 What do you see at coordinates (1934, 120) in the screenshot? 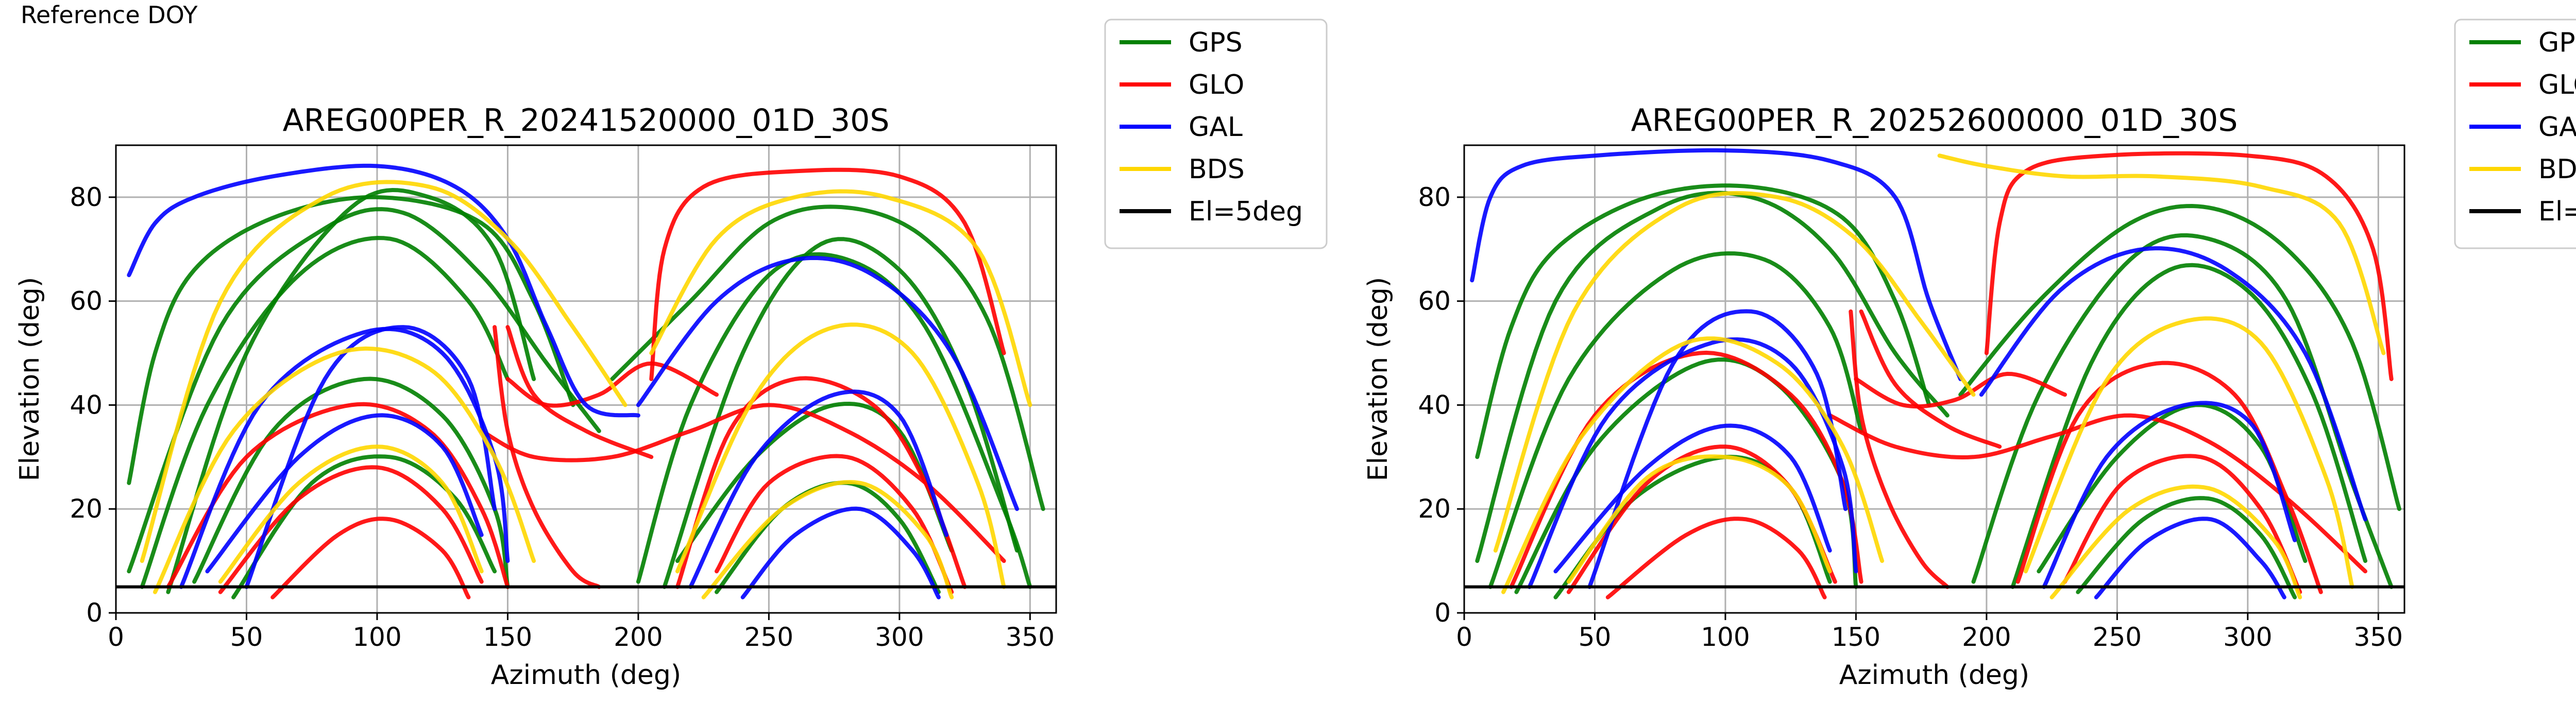
I see `chart-title: AREG00PER_R_20252600000_01D_30S` at bounding box center [1934, 120].